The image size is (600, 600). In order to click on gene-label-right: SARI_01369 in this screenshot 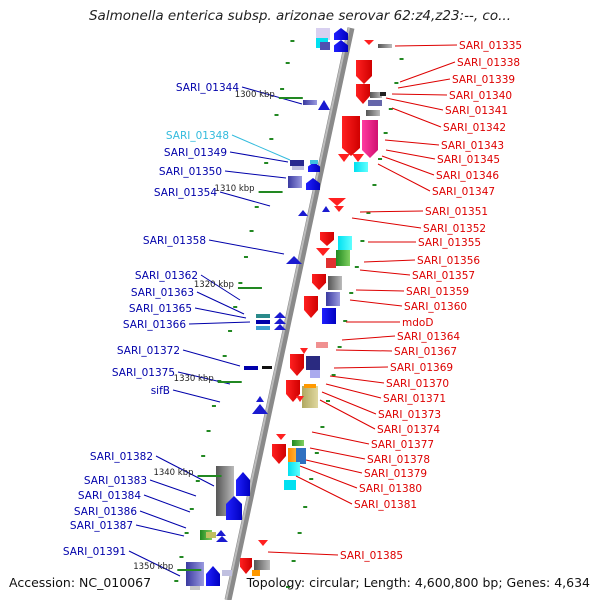, I will do `click(421, 368)`.